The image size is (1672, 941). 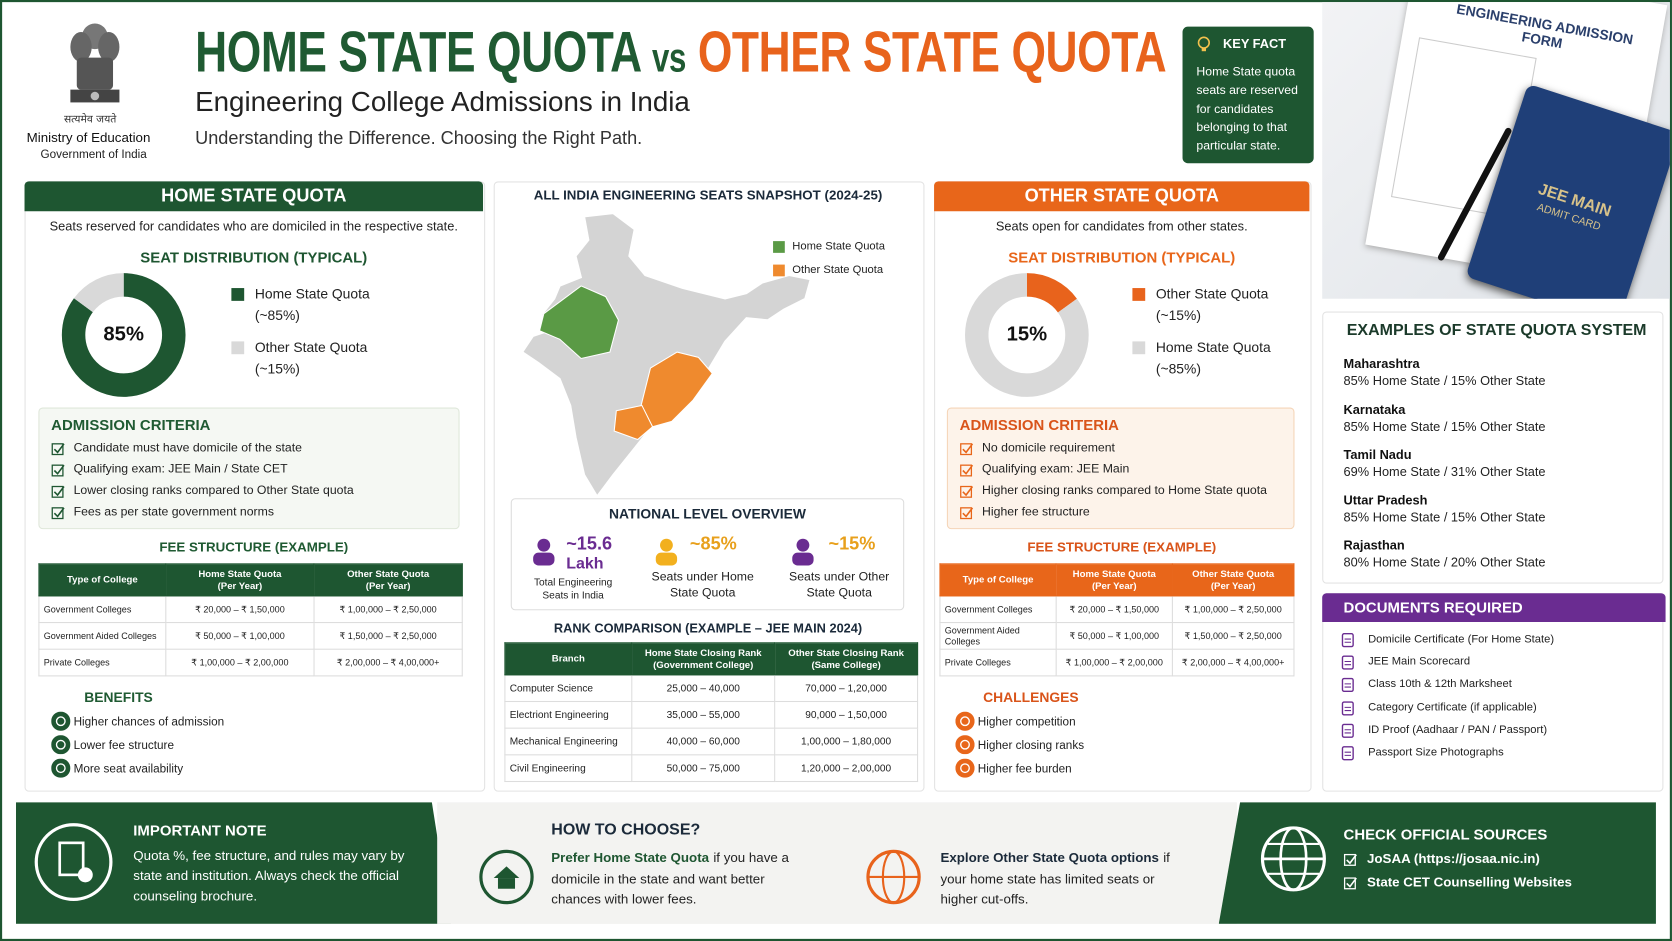 I want to click on main-title: HOME STATE QUOTA vs OTHER STATE QUOTA, so click(x=681, y=52).